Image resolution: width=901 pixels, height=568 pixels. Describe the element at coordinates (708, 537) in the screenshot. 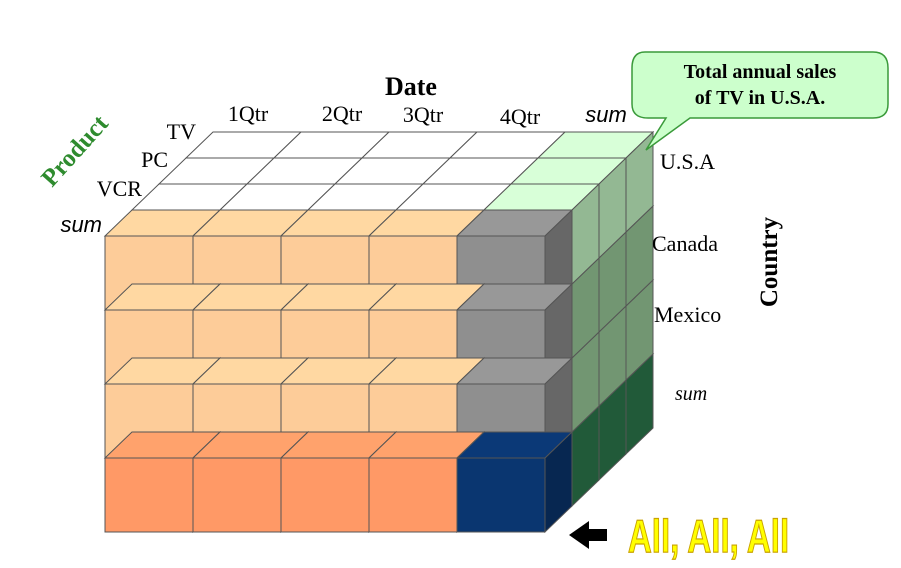

I see `all-all-all-label: All, All, All` at that location.